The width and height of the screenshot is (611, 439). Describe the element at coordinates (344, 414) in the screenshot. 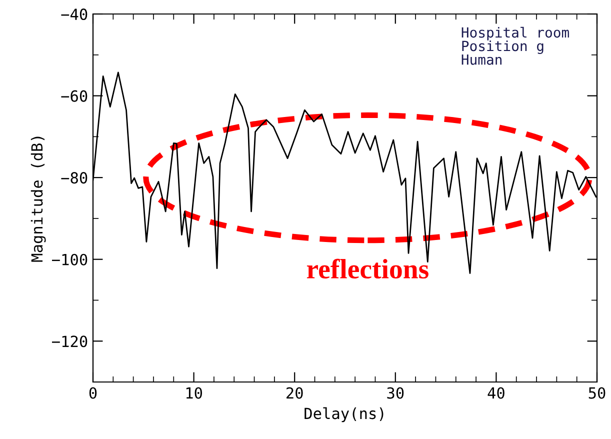

I see `x-axis-title: Delay(ns)` at that location.